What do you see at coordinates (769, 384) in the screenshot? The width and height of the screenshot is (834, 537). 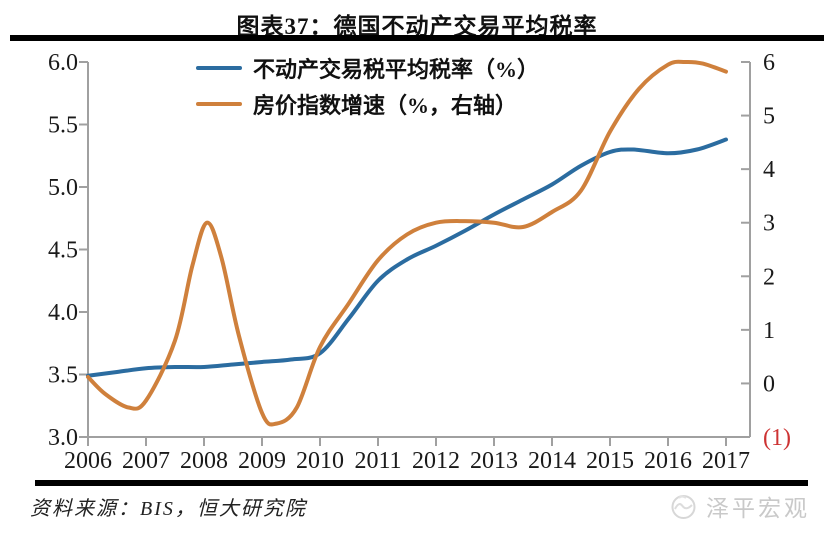 I see `right-axis-label: 0` at bounding box center [769, 384].